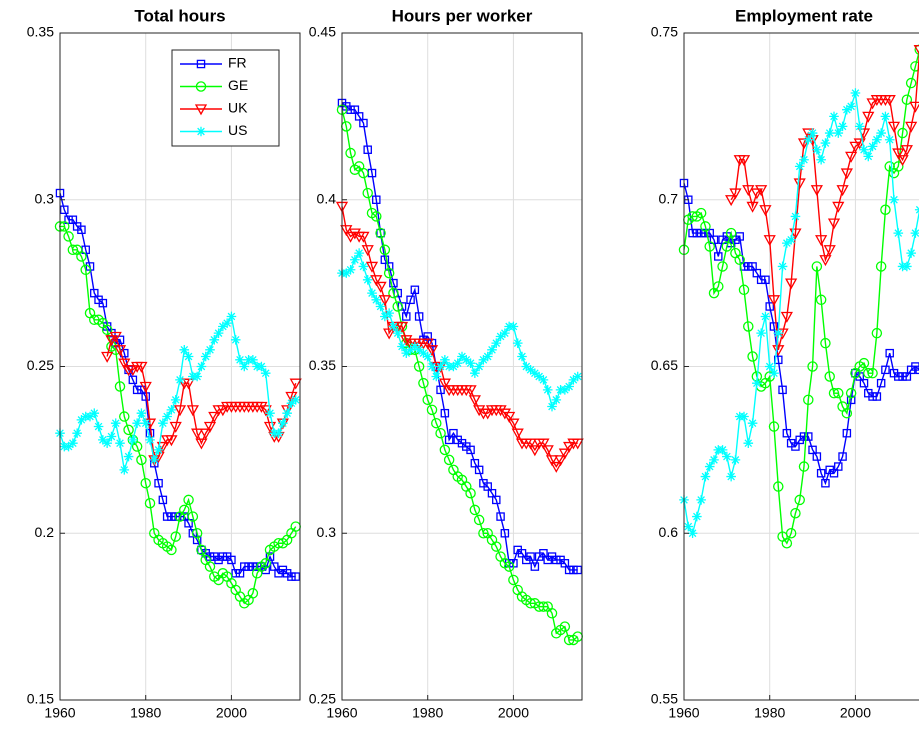  I want to click on y-tick-label: 0.35, so click(40, 32).